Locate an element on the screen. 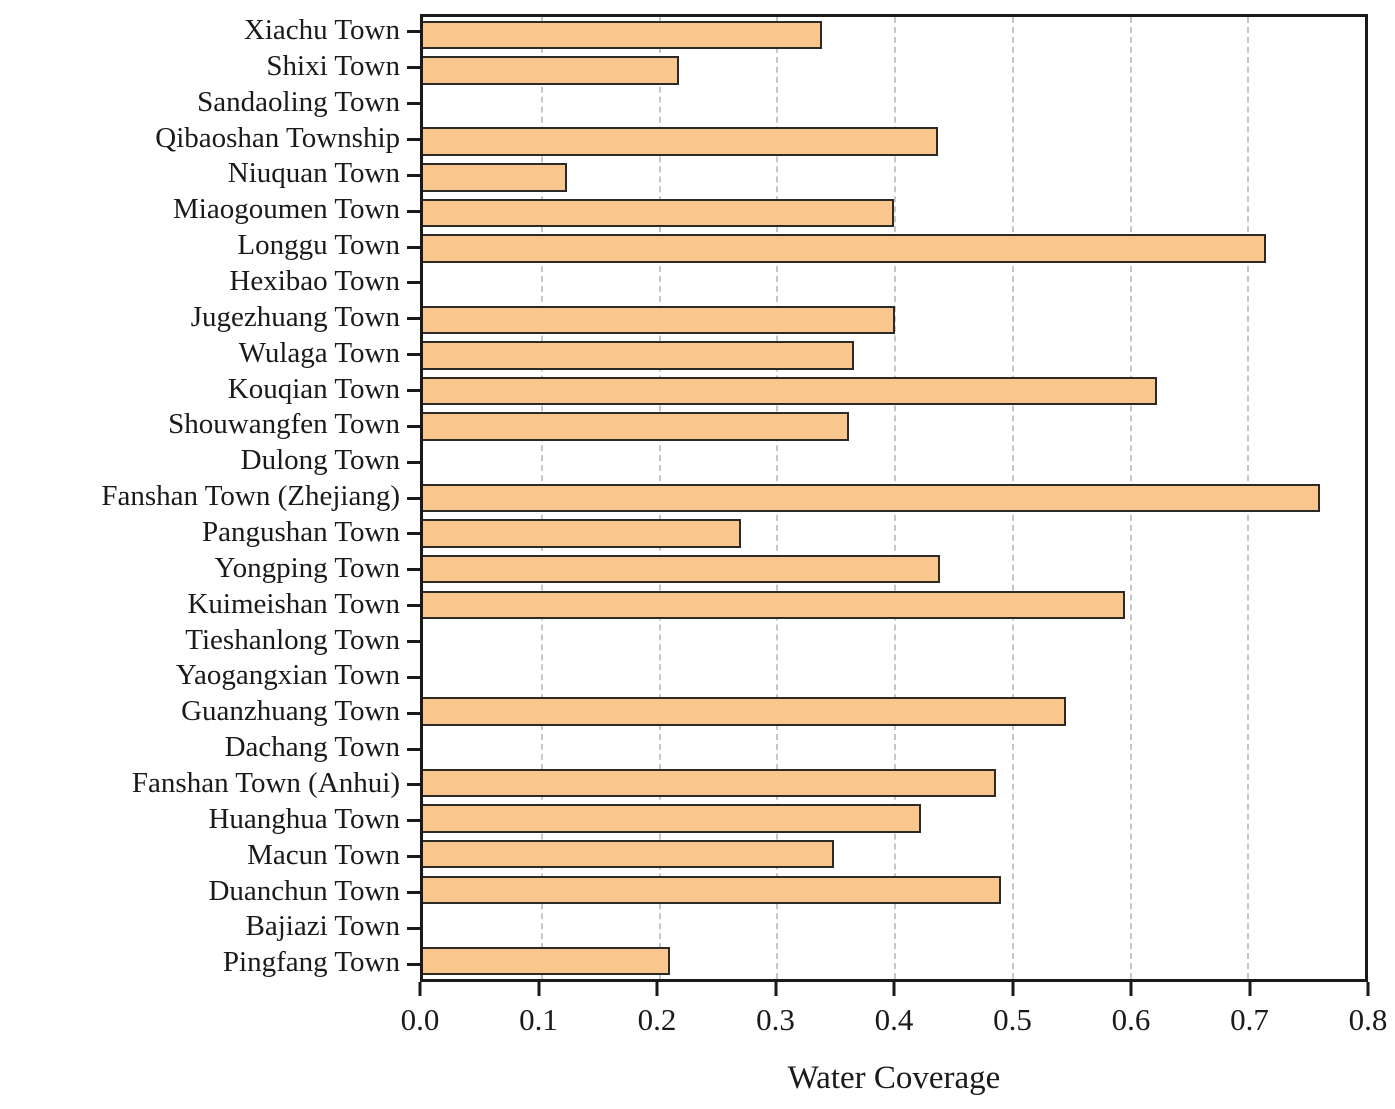 The image size is (1395, 1109). x-tick-label: 0.2 is located at coordinates (657, 1019).